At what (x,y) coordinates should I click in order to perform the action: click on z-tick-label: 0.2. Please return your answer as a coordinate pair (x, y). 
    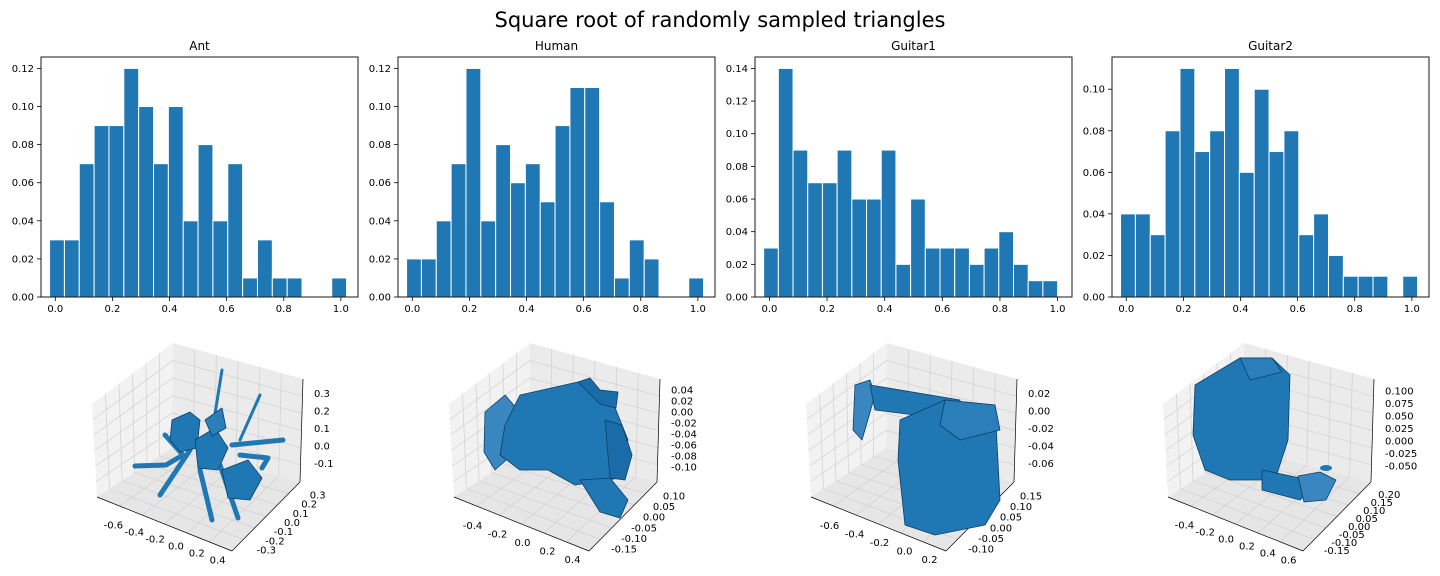
    Looking at the image, I should click on (322, 411).